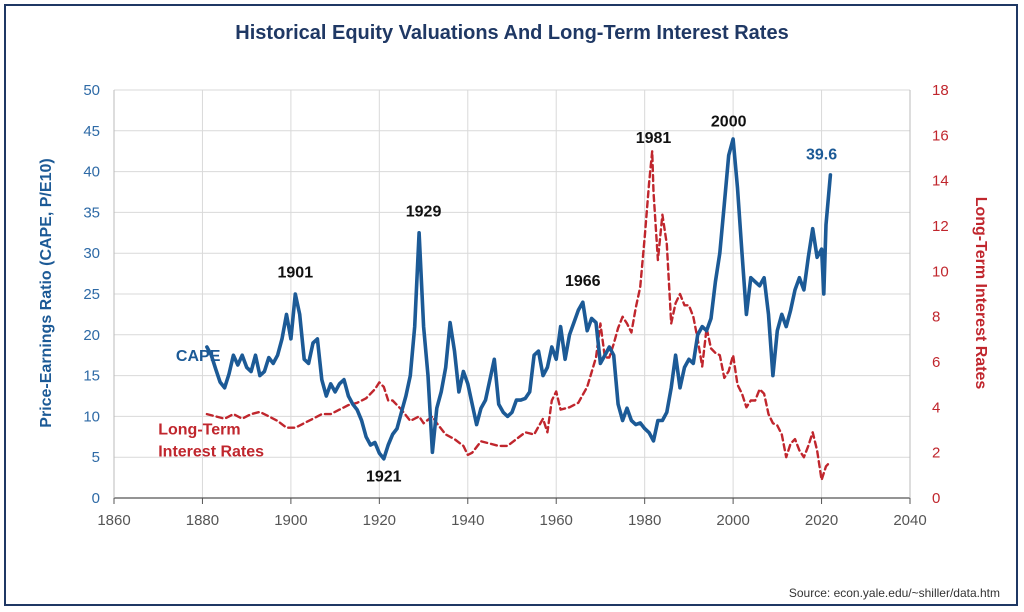 Image resolution: width=1024 pixels, height=612 pixels. I want to click on y-right-tick-label: 16, so click(940, 135).